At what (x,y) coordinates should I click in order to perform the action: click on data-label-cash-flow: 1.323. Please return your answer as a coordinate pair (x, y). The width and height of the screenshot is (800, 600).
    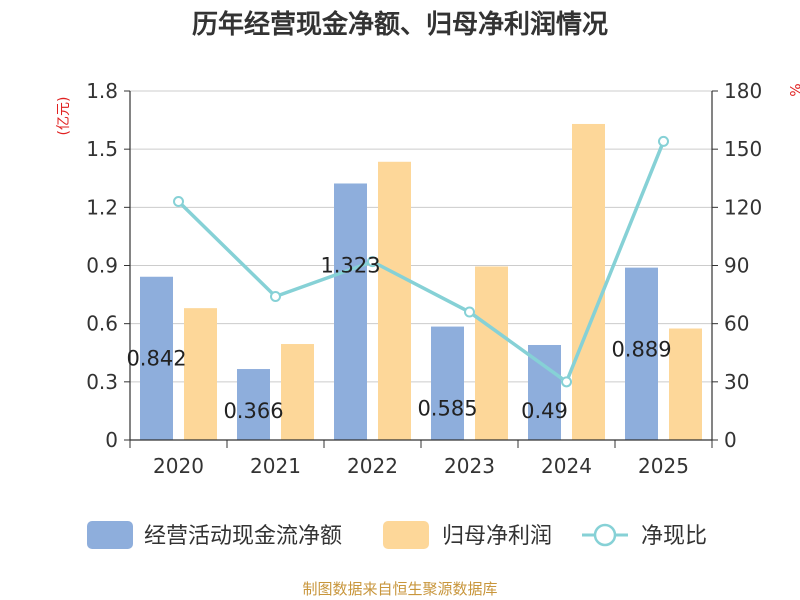
    Looking at the image, I should click on (350, 265).